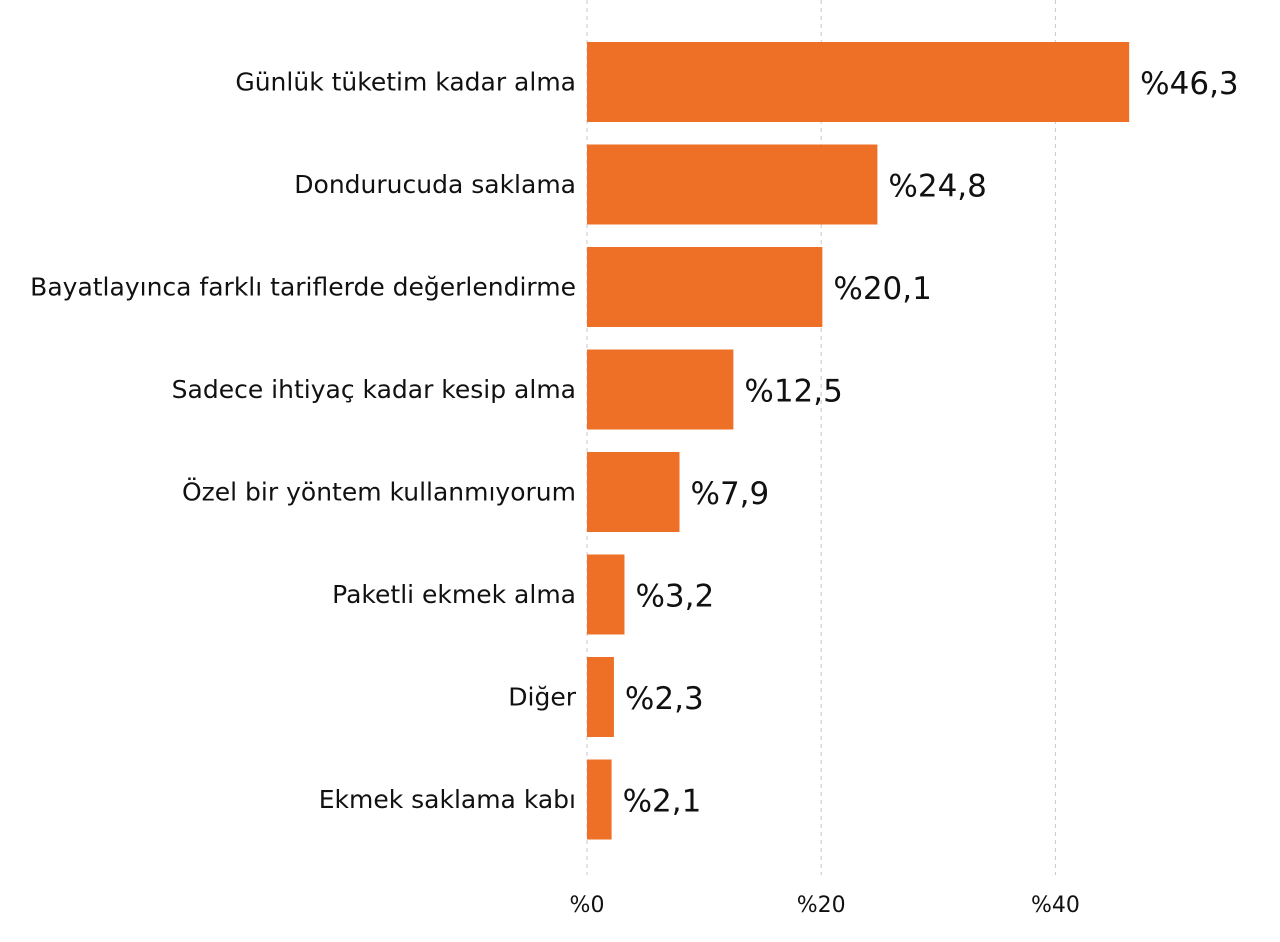  What do you see at coordinates (937, 187) in the screenshot?
I see `value-label: %24,8` at bounding box center [937, 187].